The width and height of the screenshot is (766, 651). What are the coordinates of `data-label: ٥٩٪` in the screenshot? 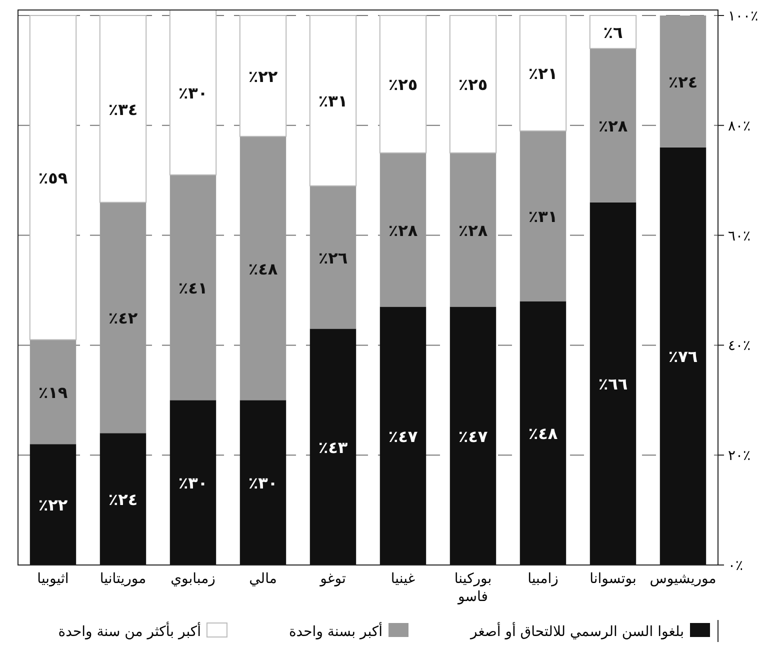 It's located at (53, 178).